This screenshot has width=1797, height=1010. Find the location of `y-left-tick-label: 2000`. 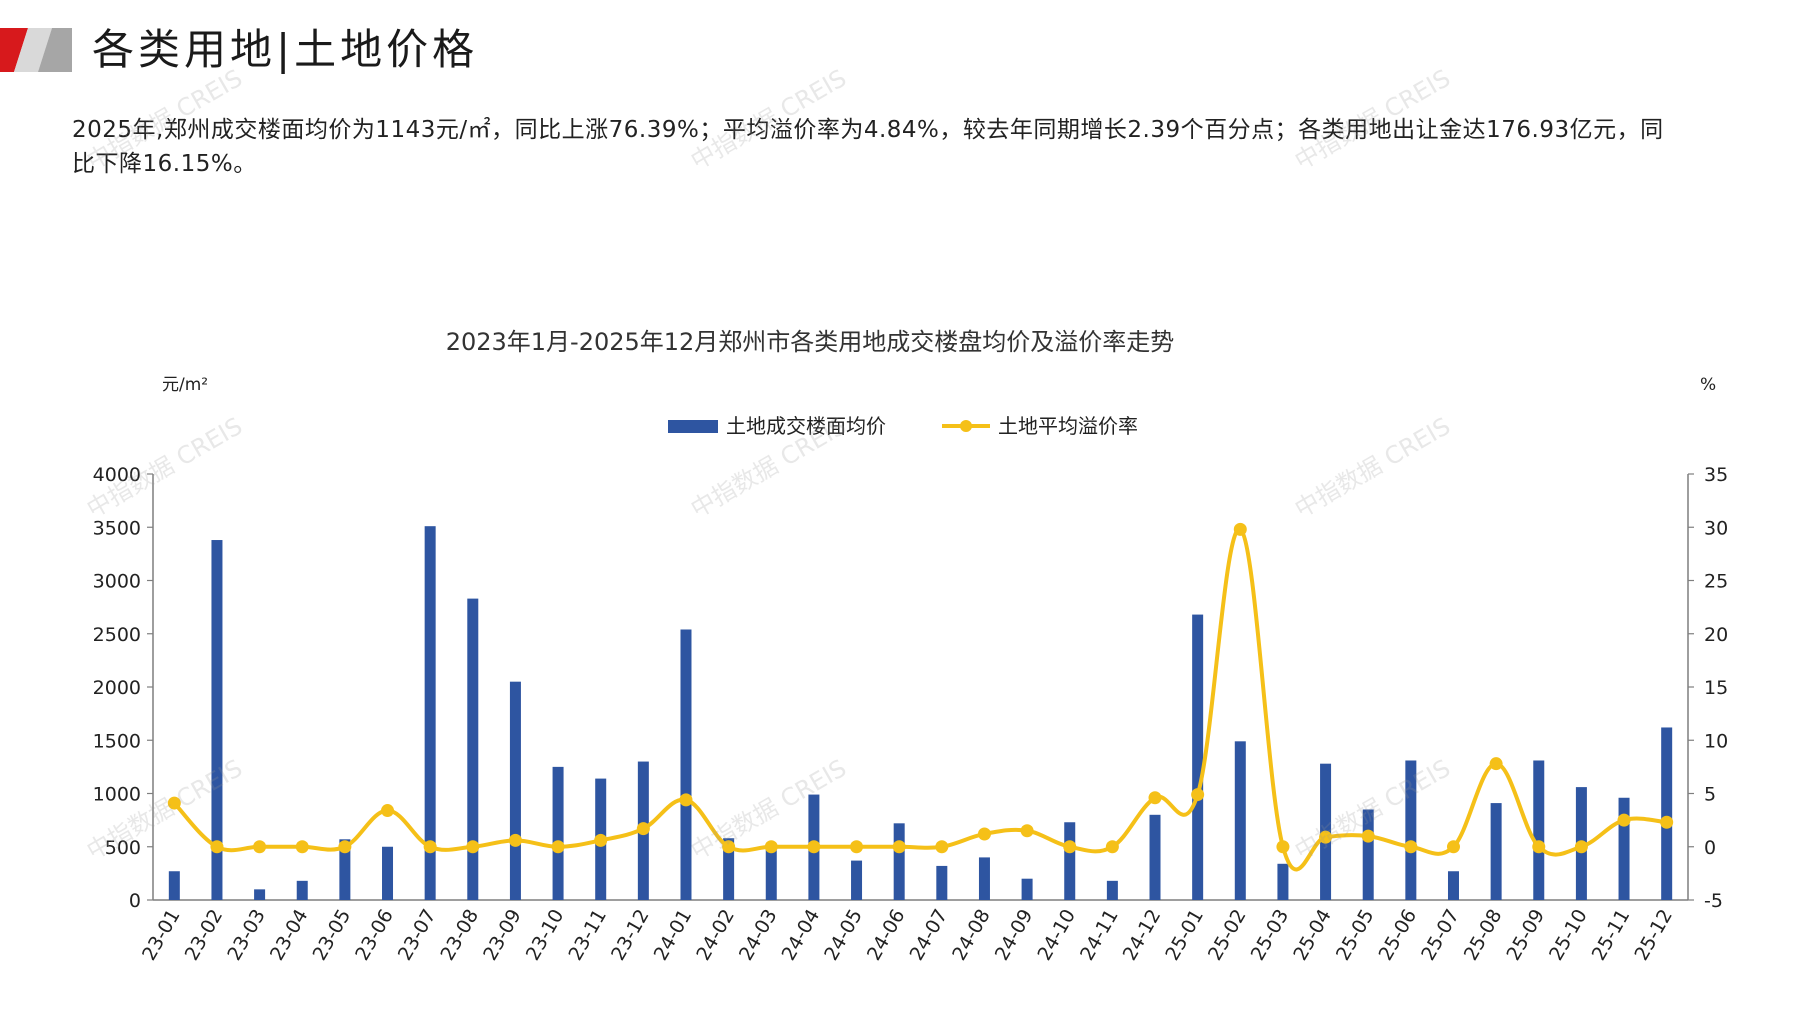

y-left-tick-label: 2000 is located at coordinates (117, 688).